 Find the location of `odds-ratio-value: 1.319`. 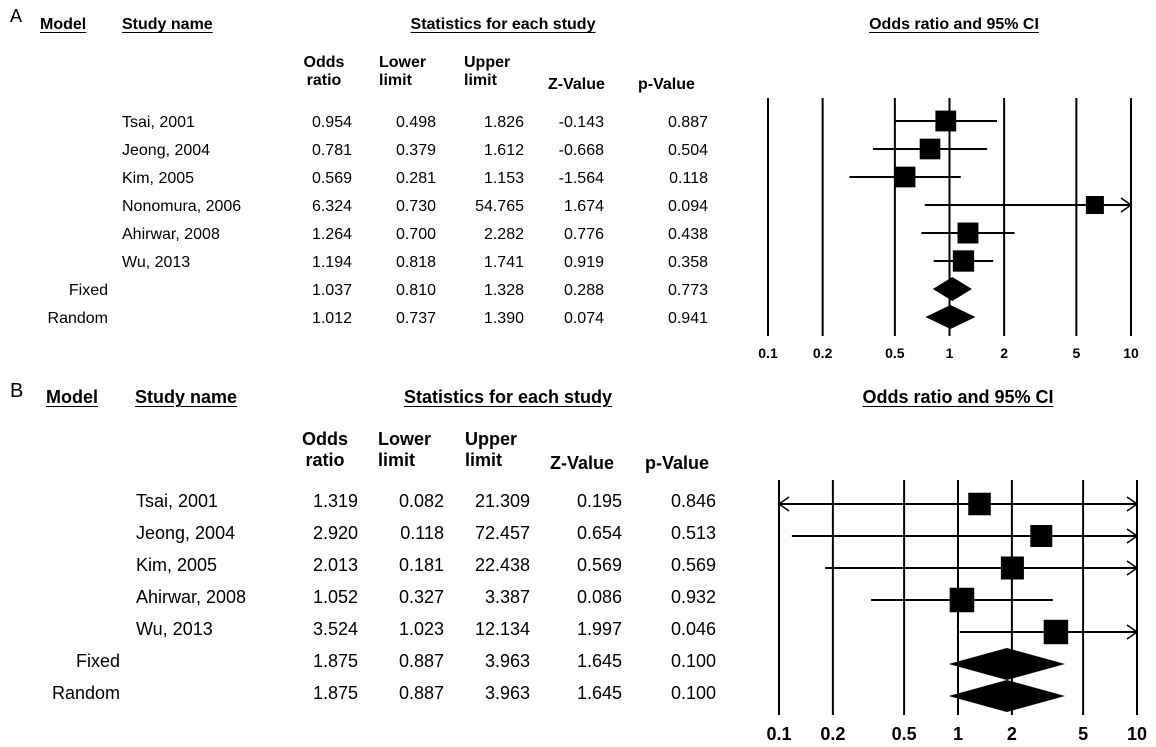

odds-ratio-value: 1.319 is located at coordinates (335, 501).